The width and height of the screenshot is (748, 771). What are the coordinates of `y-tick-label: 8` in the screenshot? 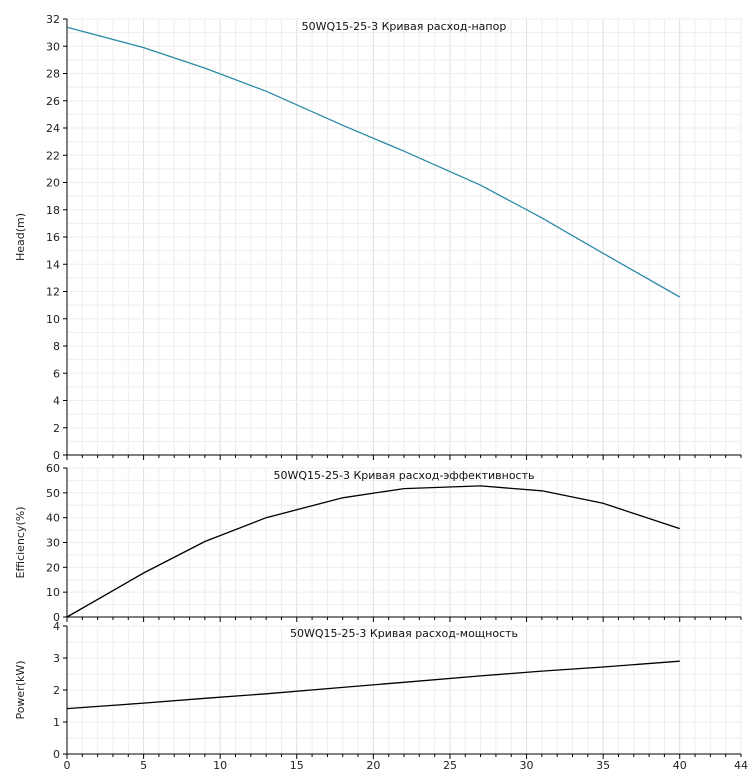 It's located at (56, 346).